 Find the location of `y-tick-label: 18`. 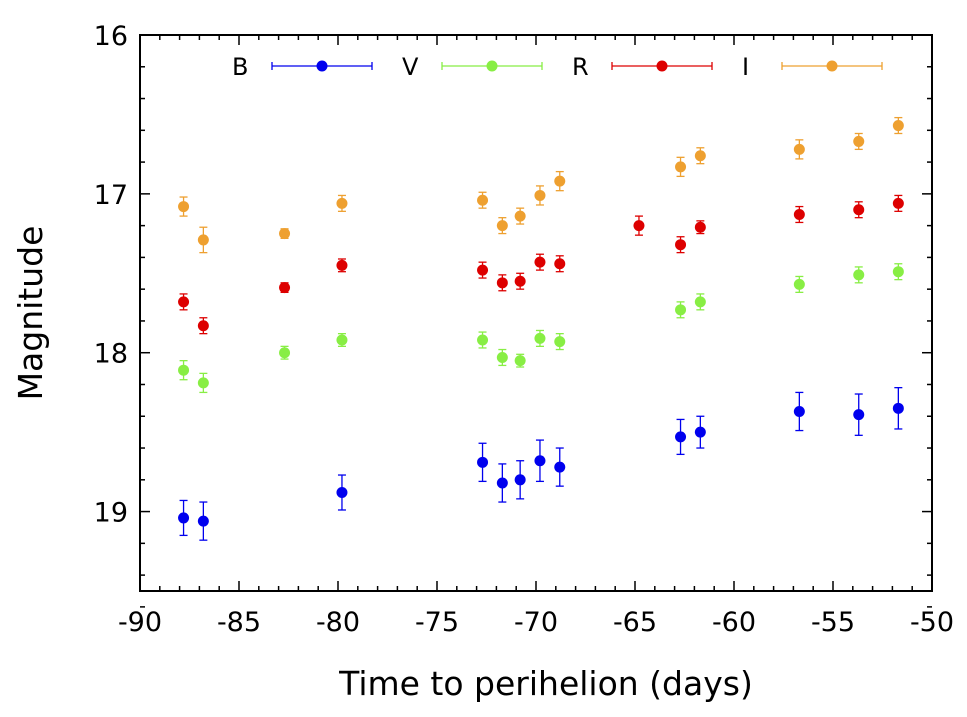

y-tick-label: 18 is located at coordinates (111, 354).